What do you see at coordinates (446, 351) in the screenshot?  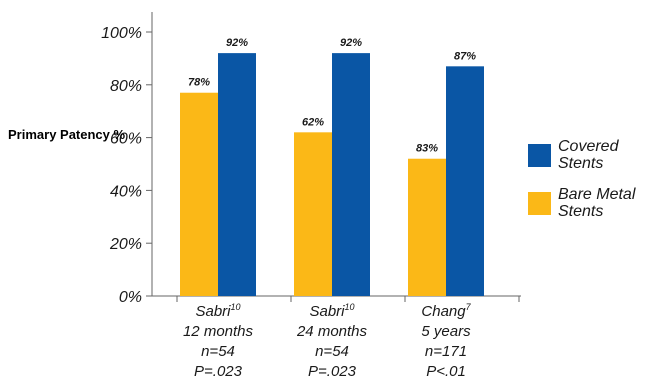 I see `x-category-line: n=171` at bounding box center [446, 351].